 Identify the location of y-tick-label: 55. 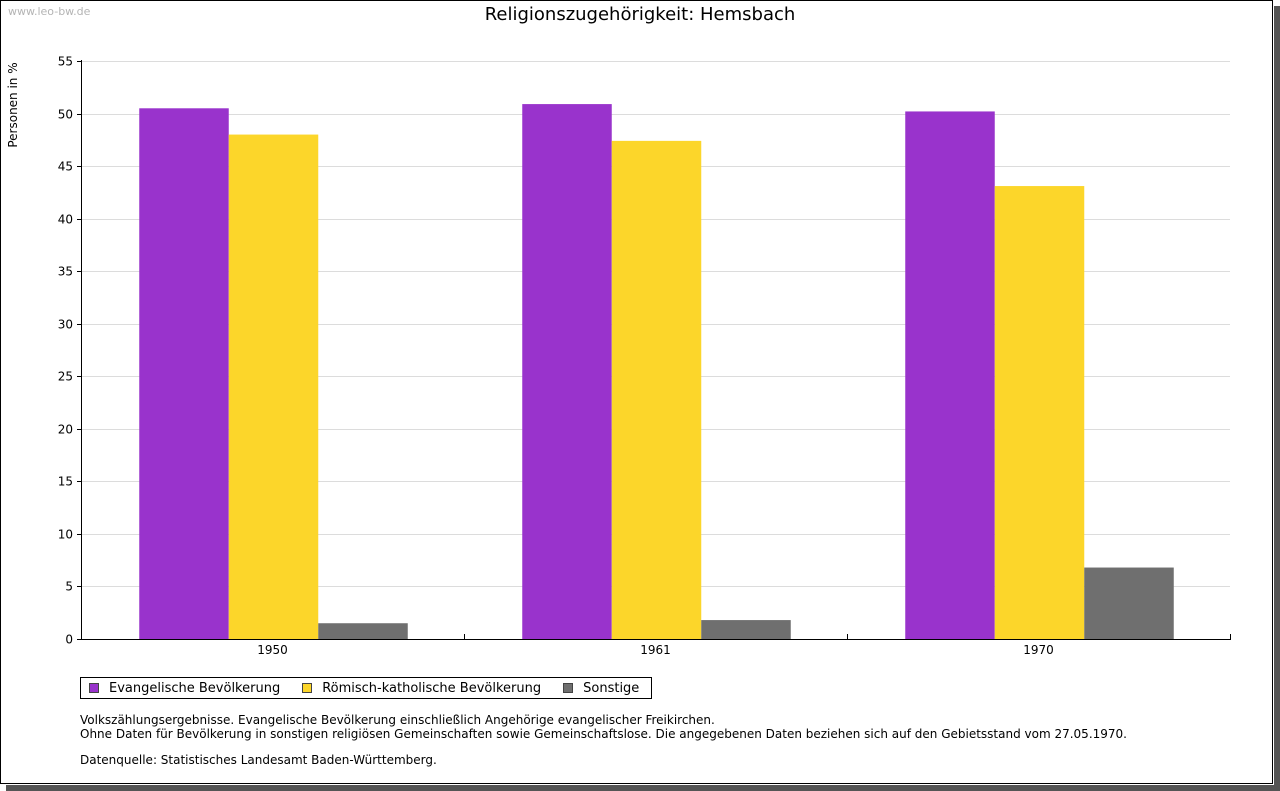
(65, 62).